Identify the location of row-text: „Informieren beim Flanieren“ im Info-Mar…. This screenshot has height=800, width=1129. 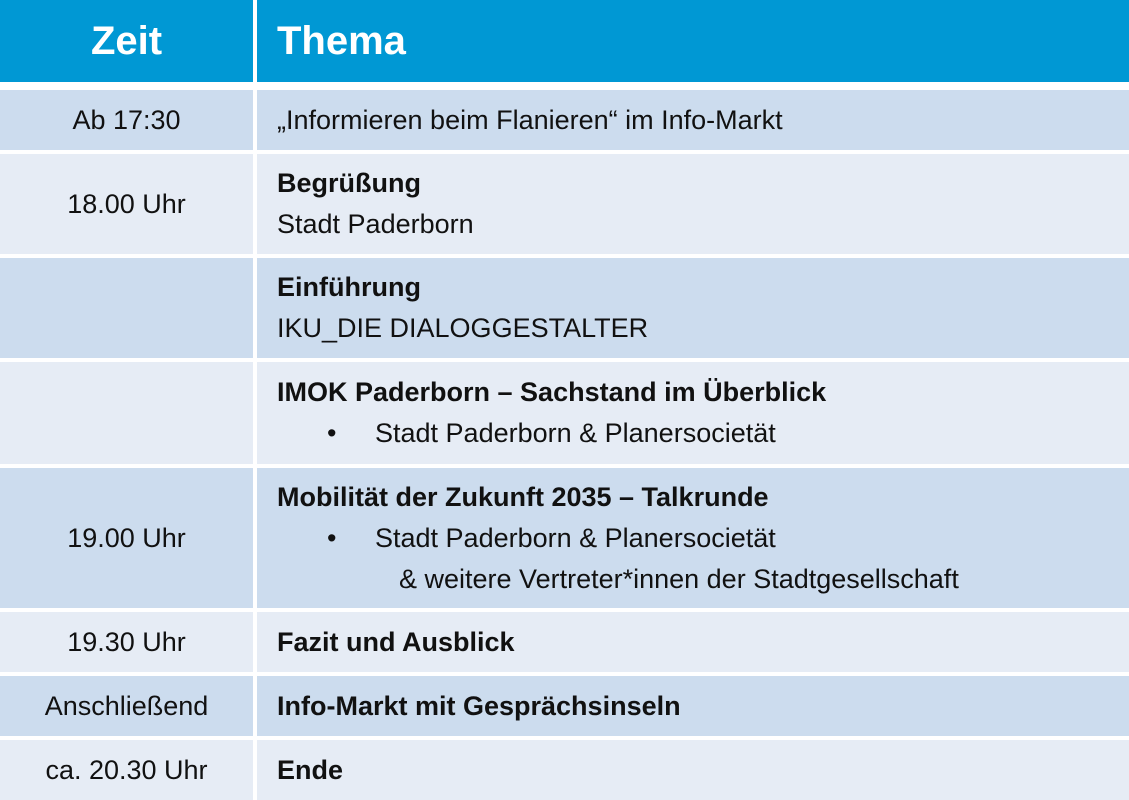
(530, 119).